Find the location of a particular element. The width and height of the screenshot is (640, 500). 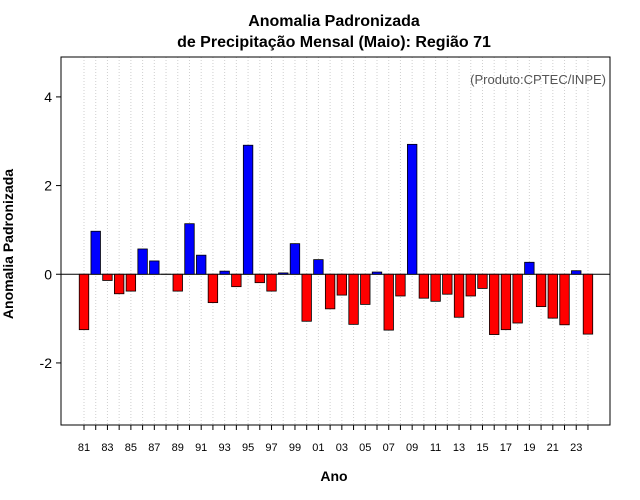

x-tick-label: 13 is located at coordinates (459, 448).